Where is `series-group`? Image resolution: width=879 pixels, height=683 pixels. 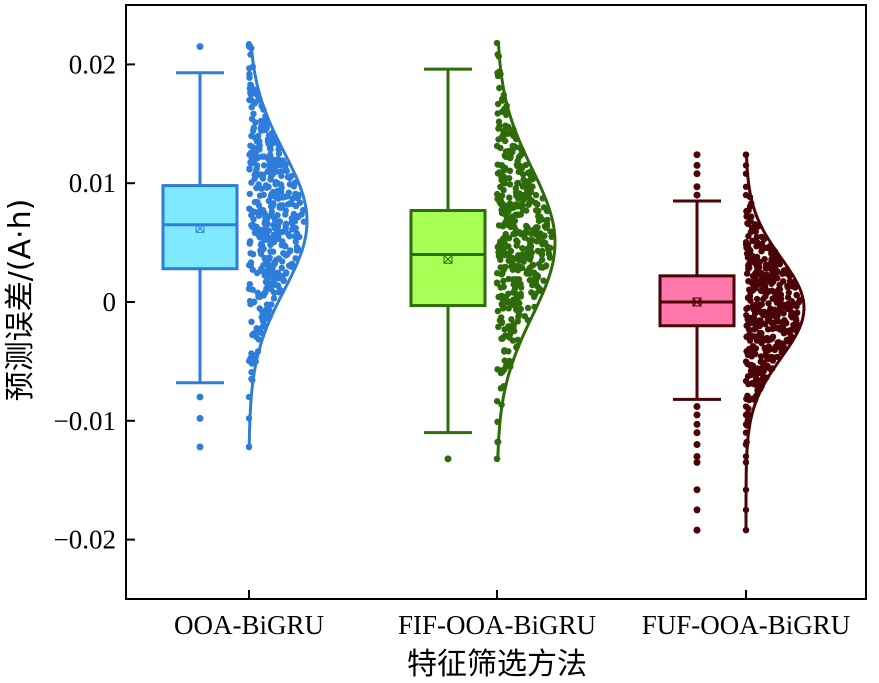 series-group is located at coordinates (235, 246).